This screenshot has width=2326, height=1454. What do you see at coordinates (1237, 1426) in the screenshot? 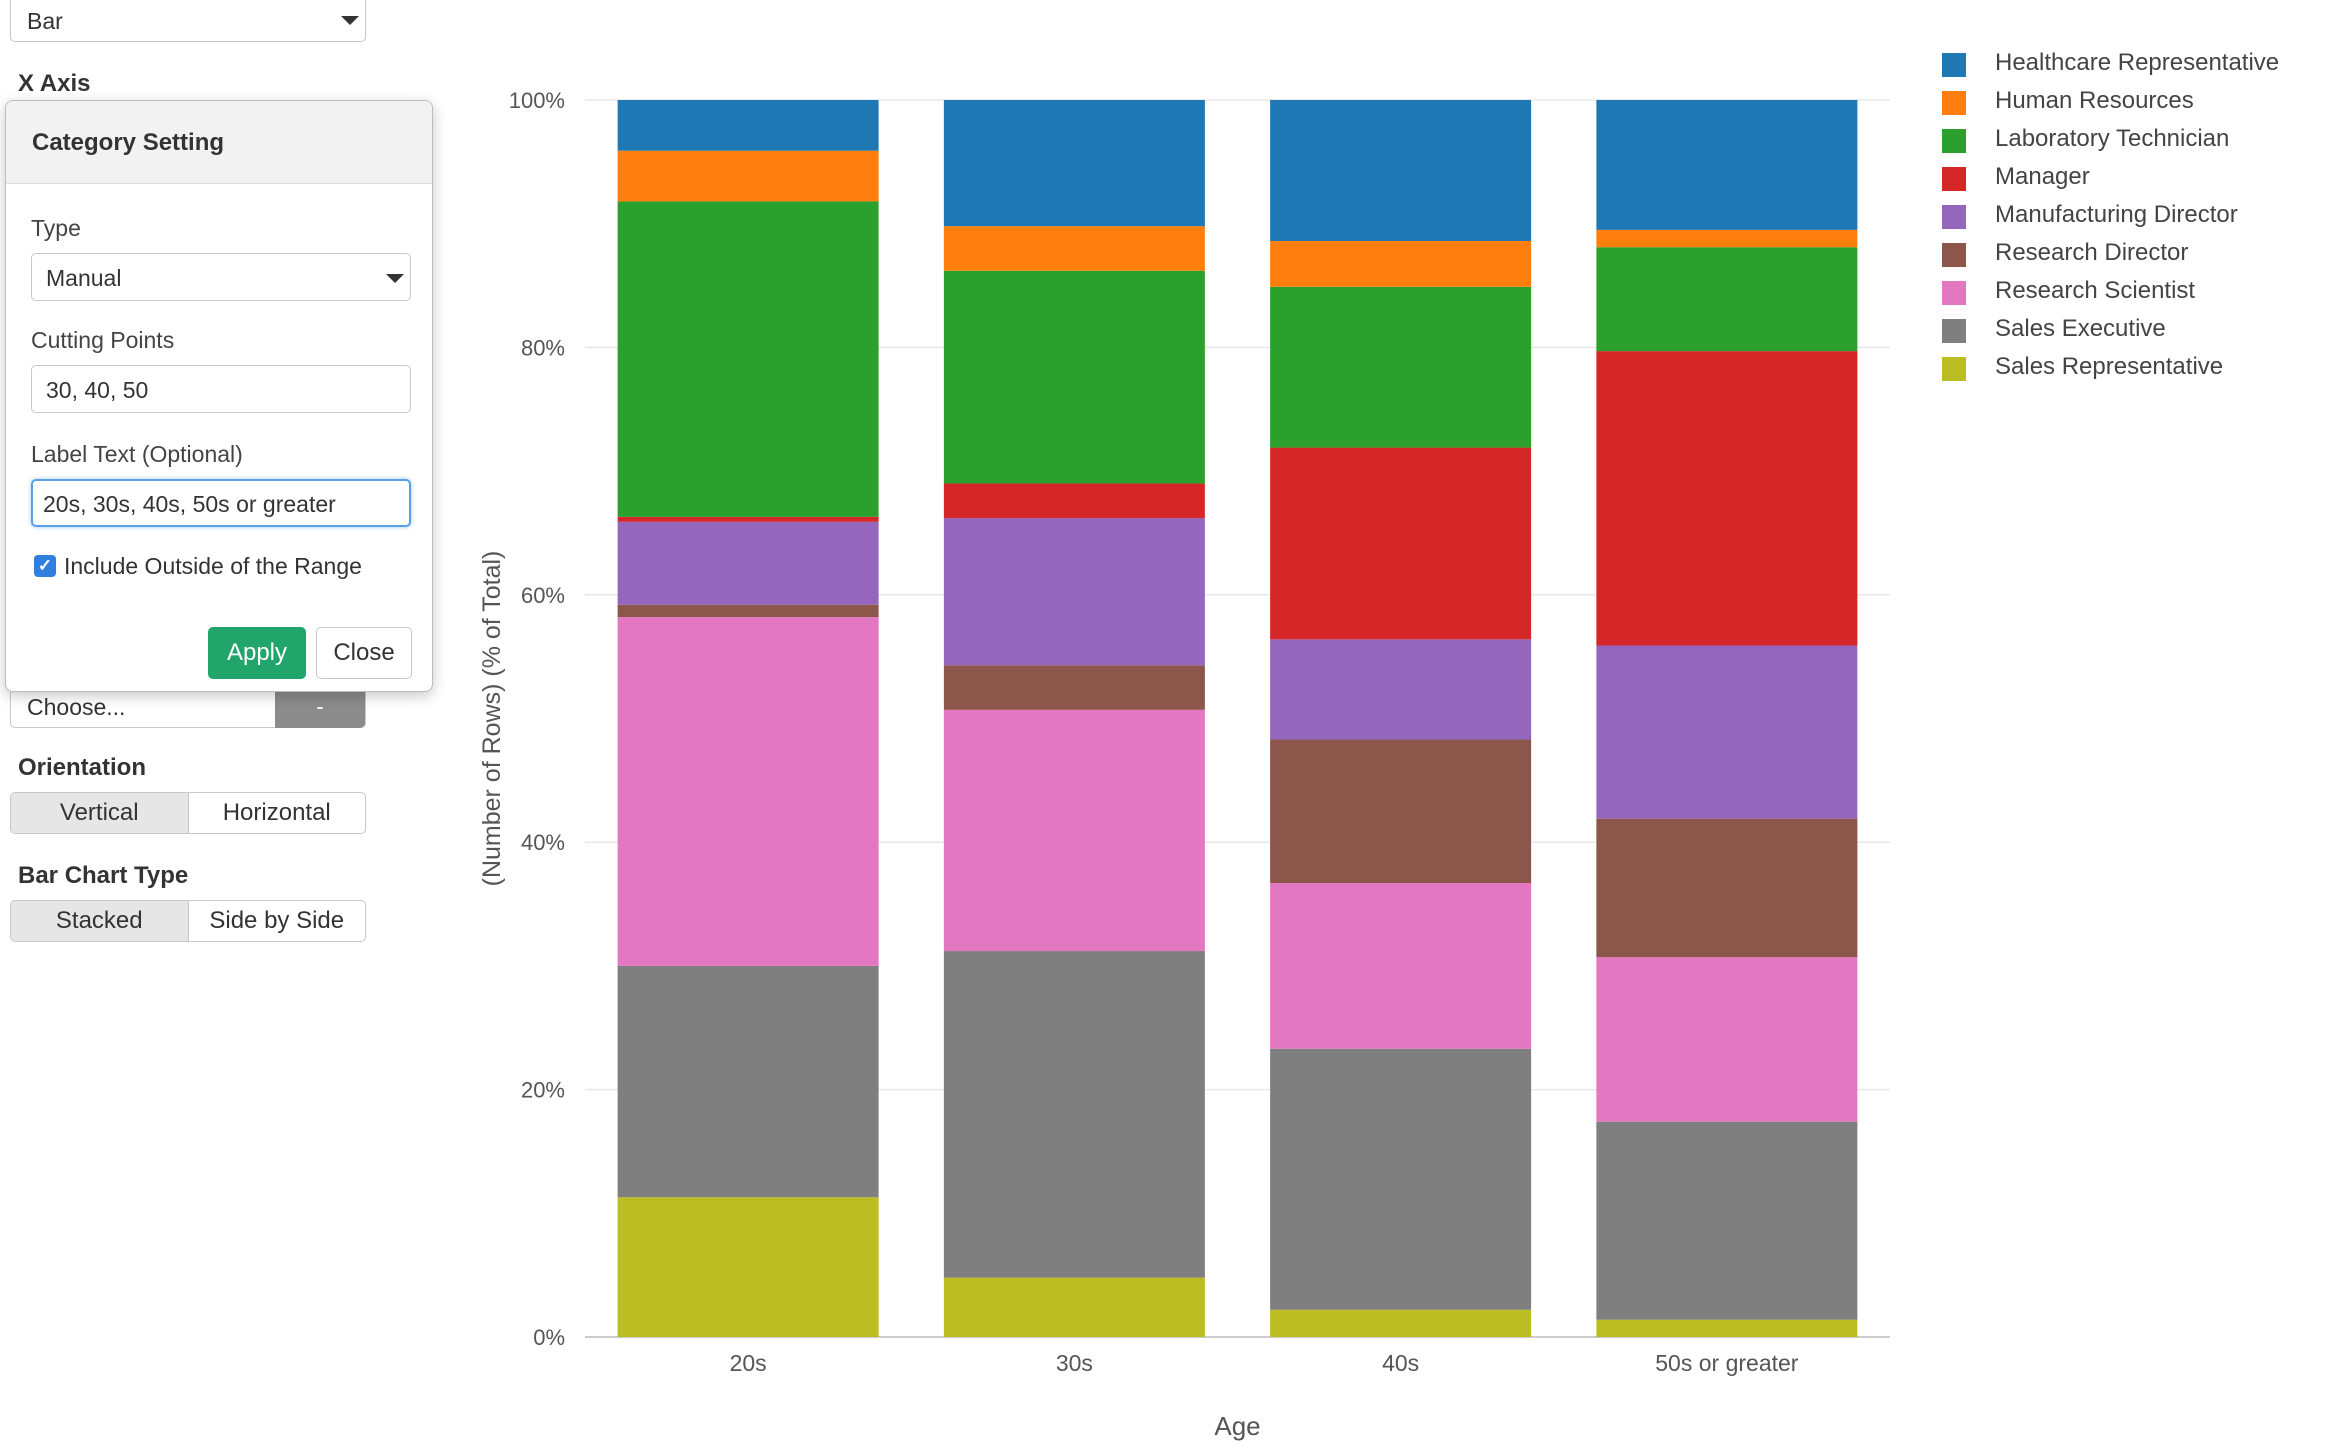
I see `x-axis-title: Age` at bounding box center [1237, 1426].